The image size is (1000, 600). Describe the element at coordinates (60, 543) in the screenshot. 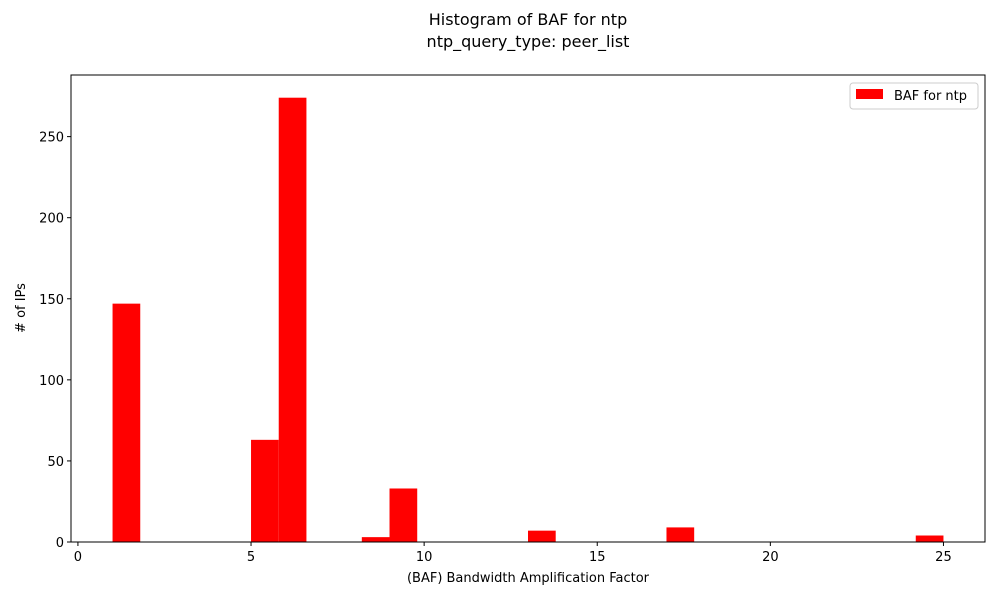

I see `y-tick-label: 0` at that location.